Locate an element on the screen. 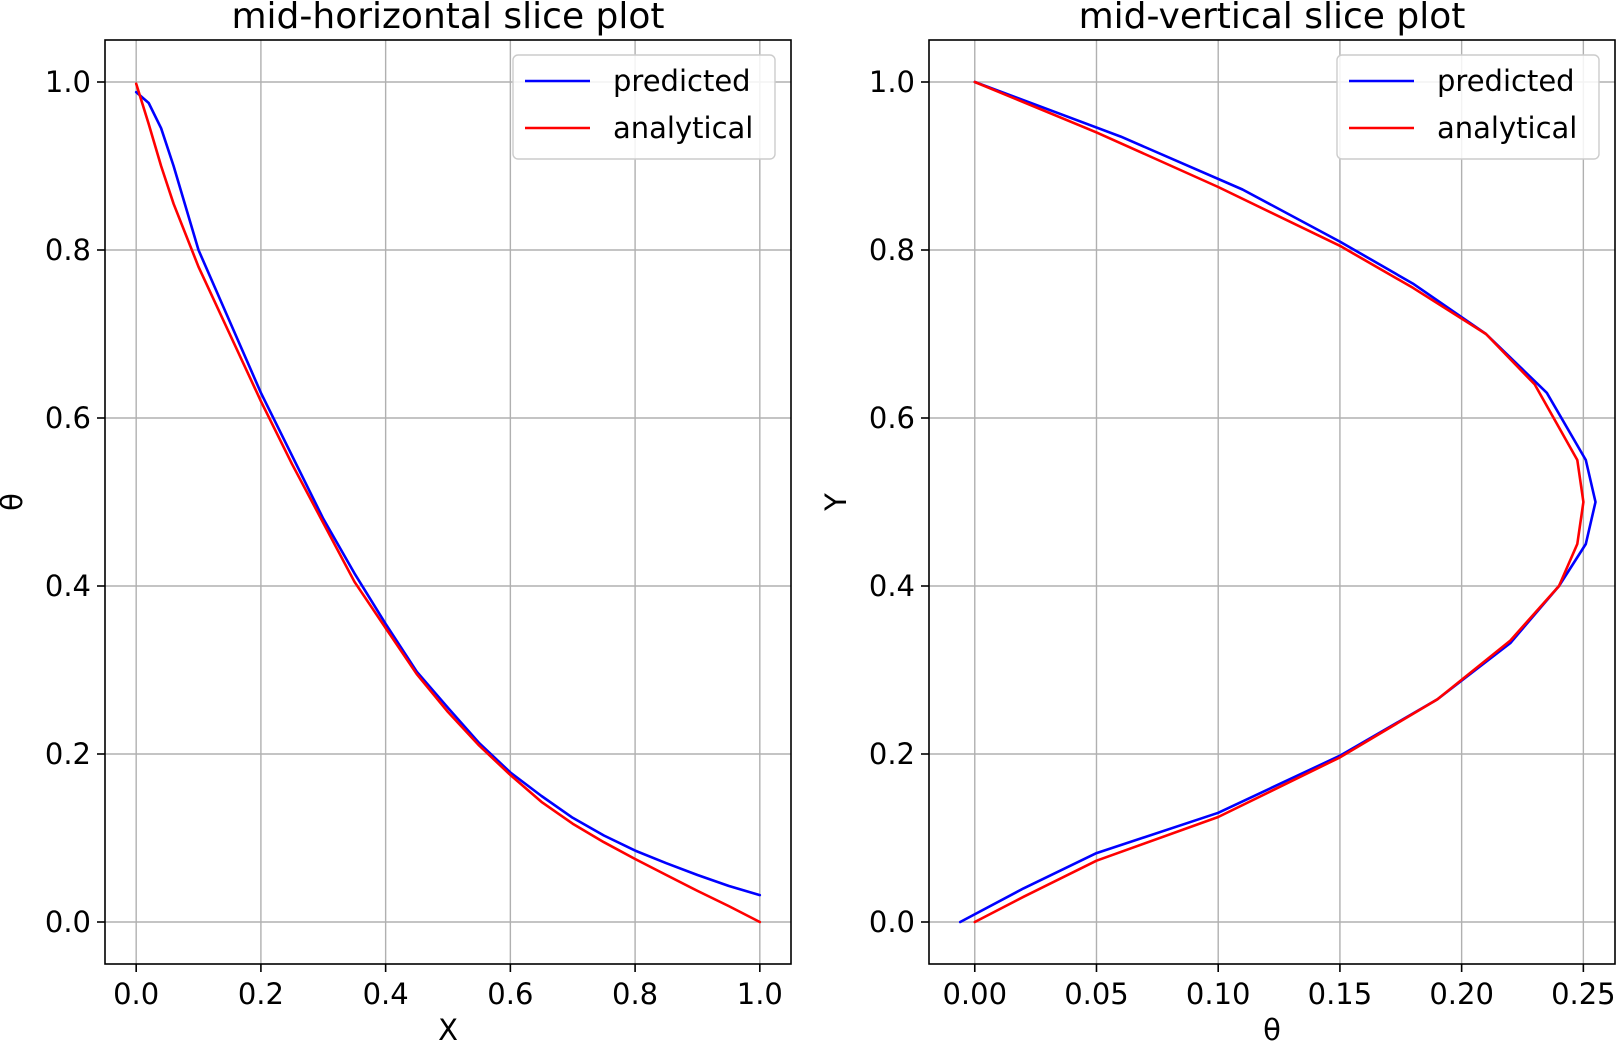  left-plot-title: mid-horizontal slice plot is located at coordinates (447, 18).